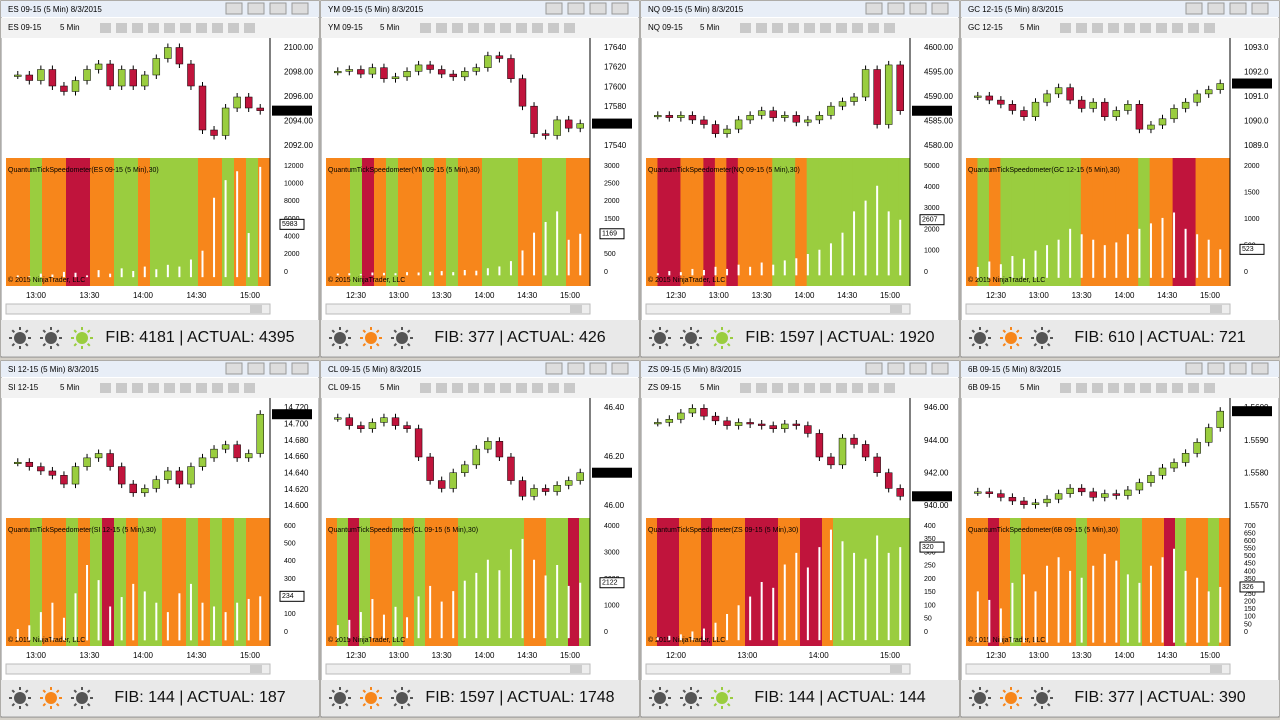 The width and height of the screenshot is (1280, 720). Describe the element at coordinates (665, 27) in the screenshot. I see `instrument-select: NQ 09-15` at that location.